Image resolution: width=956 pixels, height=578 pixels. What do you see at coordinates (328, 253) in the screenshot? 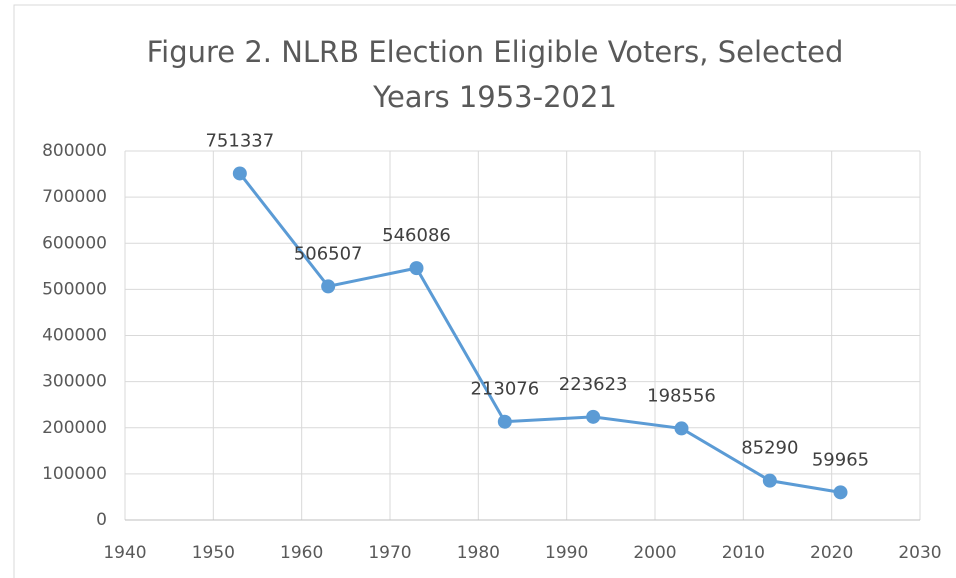
I see `data-label: 506507` at bounding box center [328, 253].